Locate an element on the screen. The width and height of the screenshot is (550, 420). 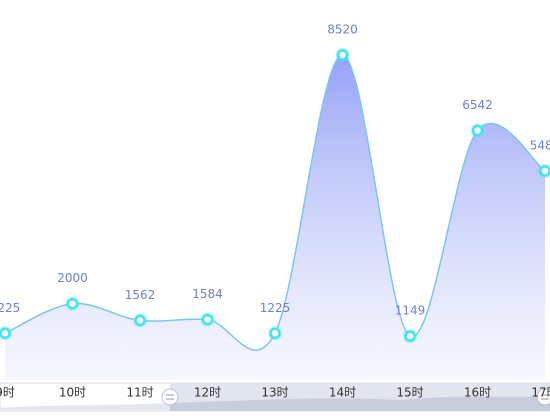
x-tick-label: 11时 is located at coordinates (139, 393).